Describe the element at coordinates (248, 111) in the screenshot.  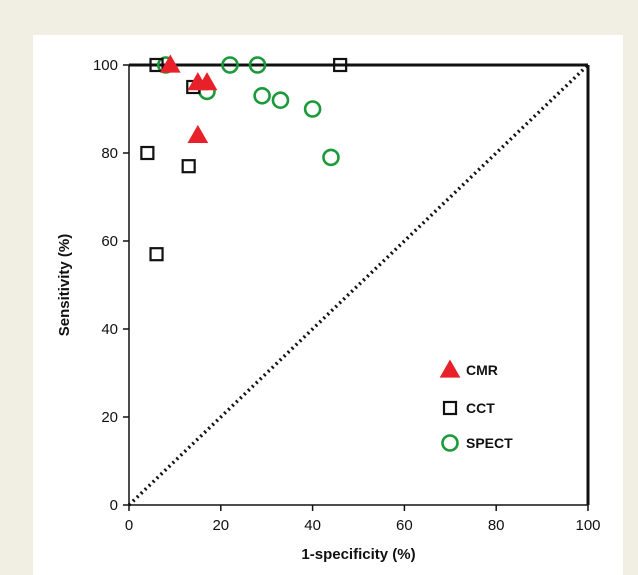
I see `series-spect` at that location.